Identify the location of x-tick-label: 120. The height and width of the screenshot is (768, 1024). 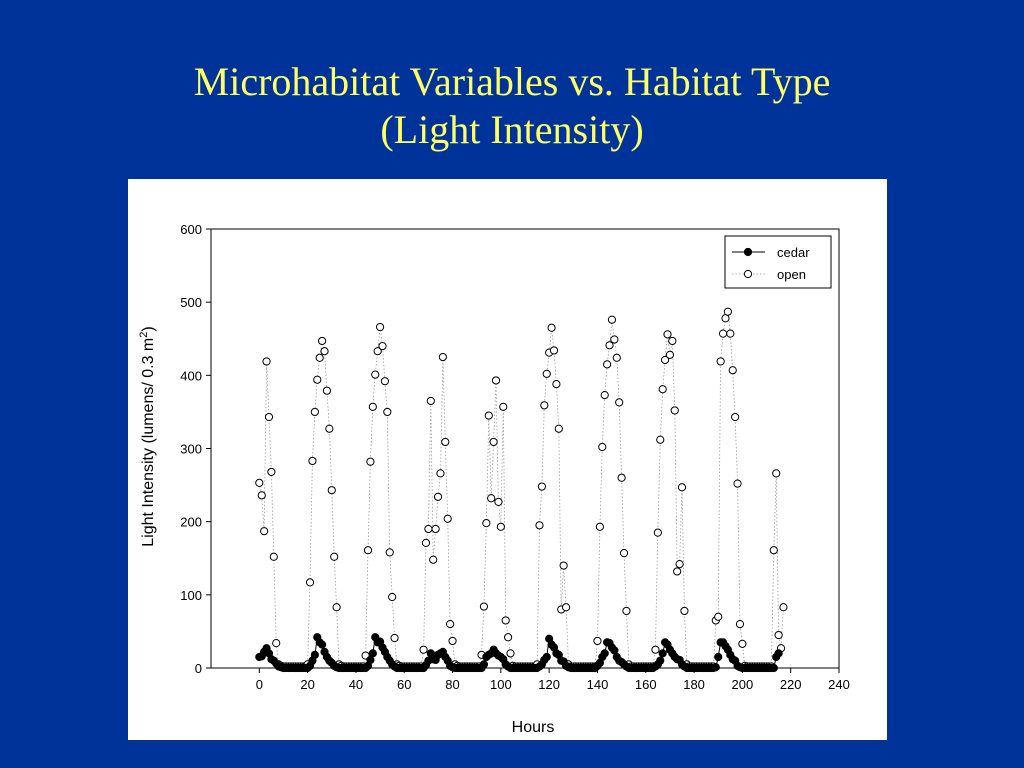
(549, 684).